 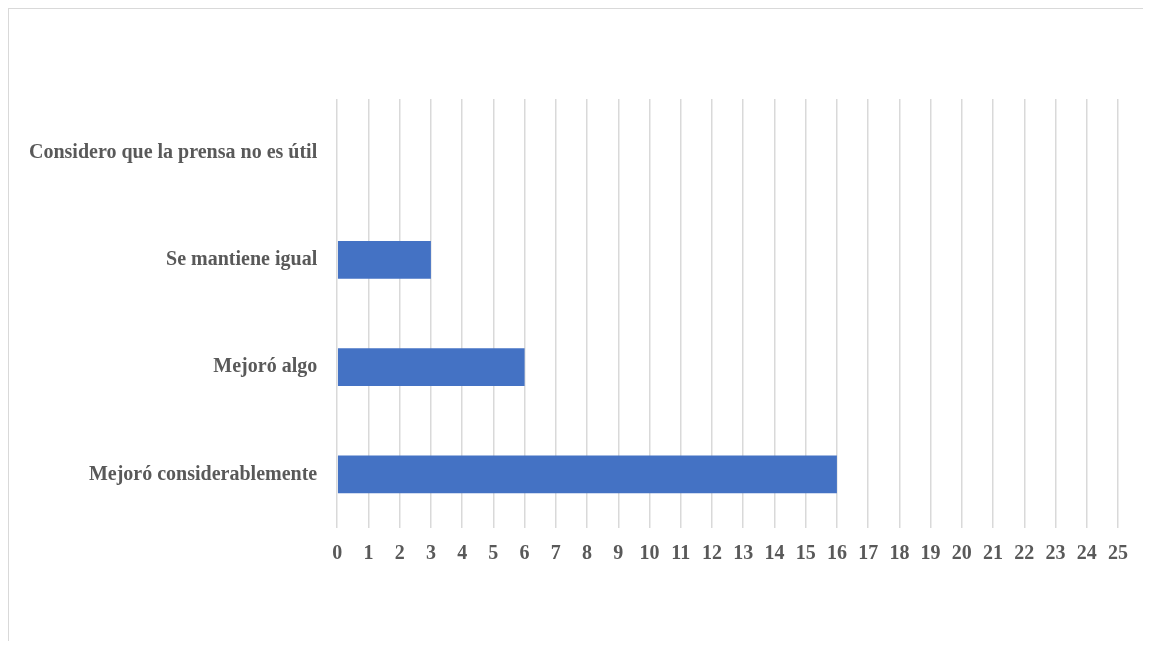 I want to click on x-tick-label: 2, so click(x=399, y=552).